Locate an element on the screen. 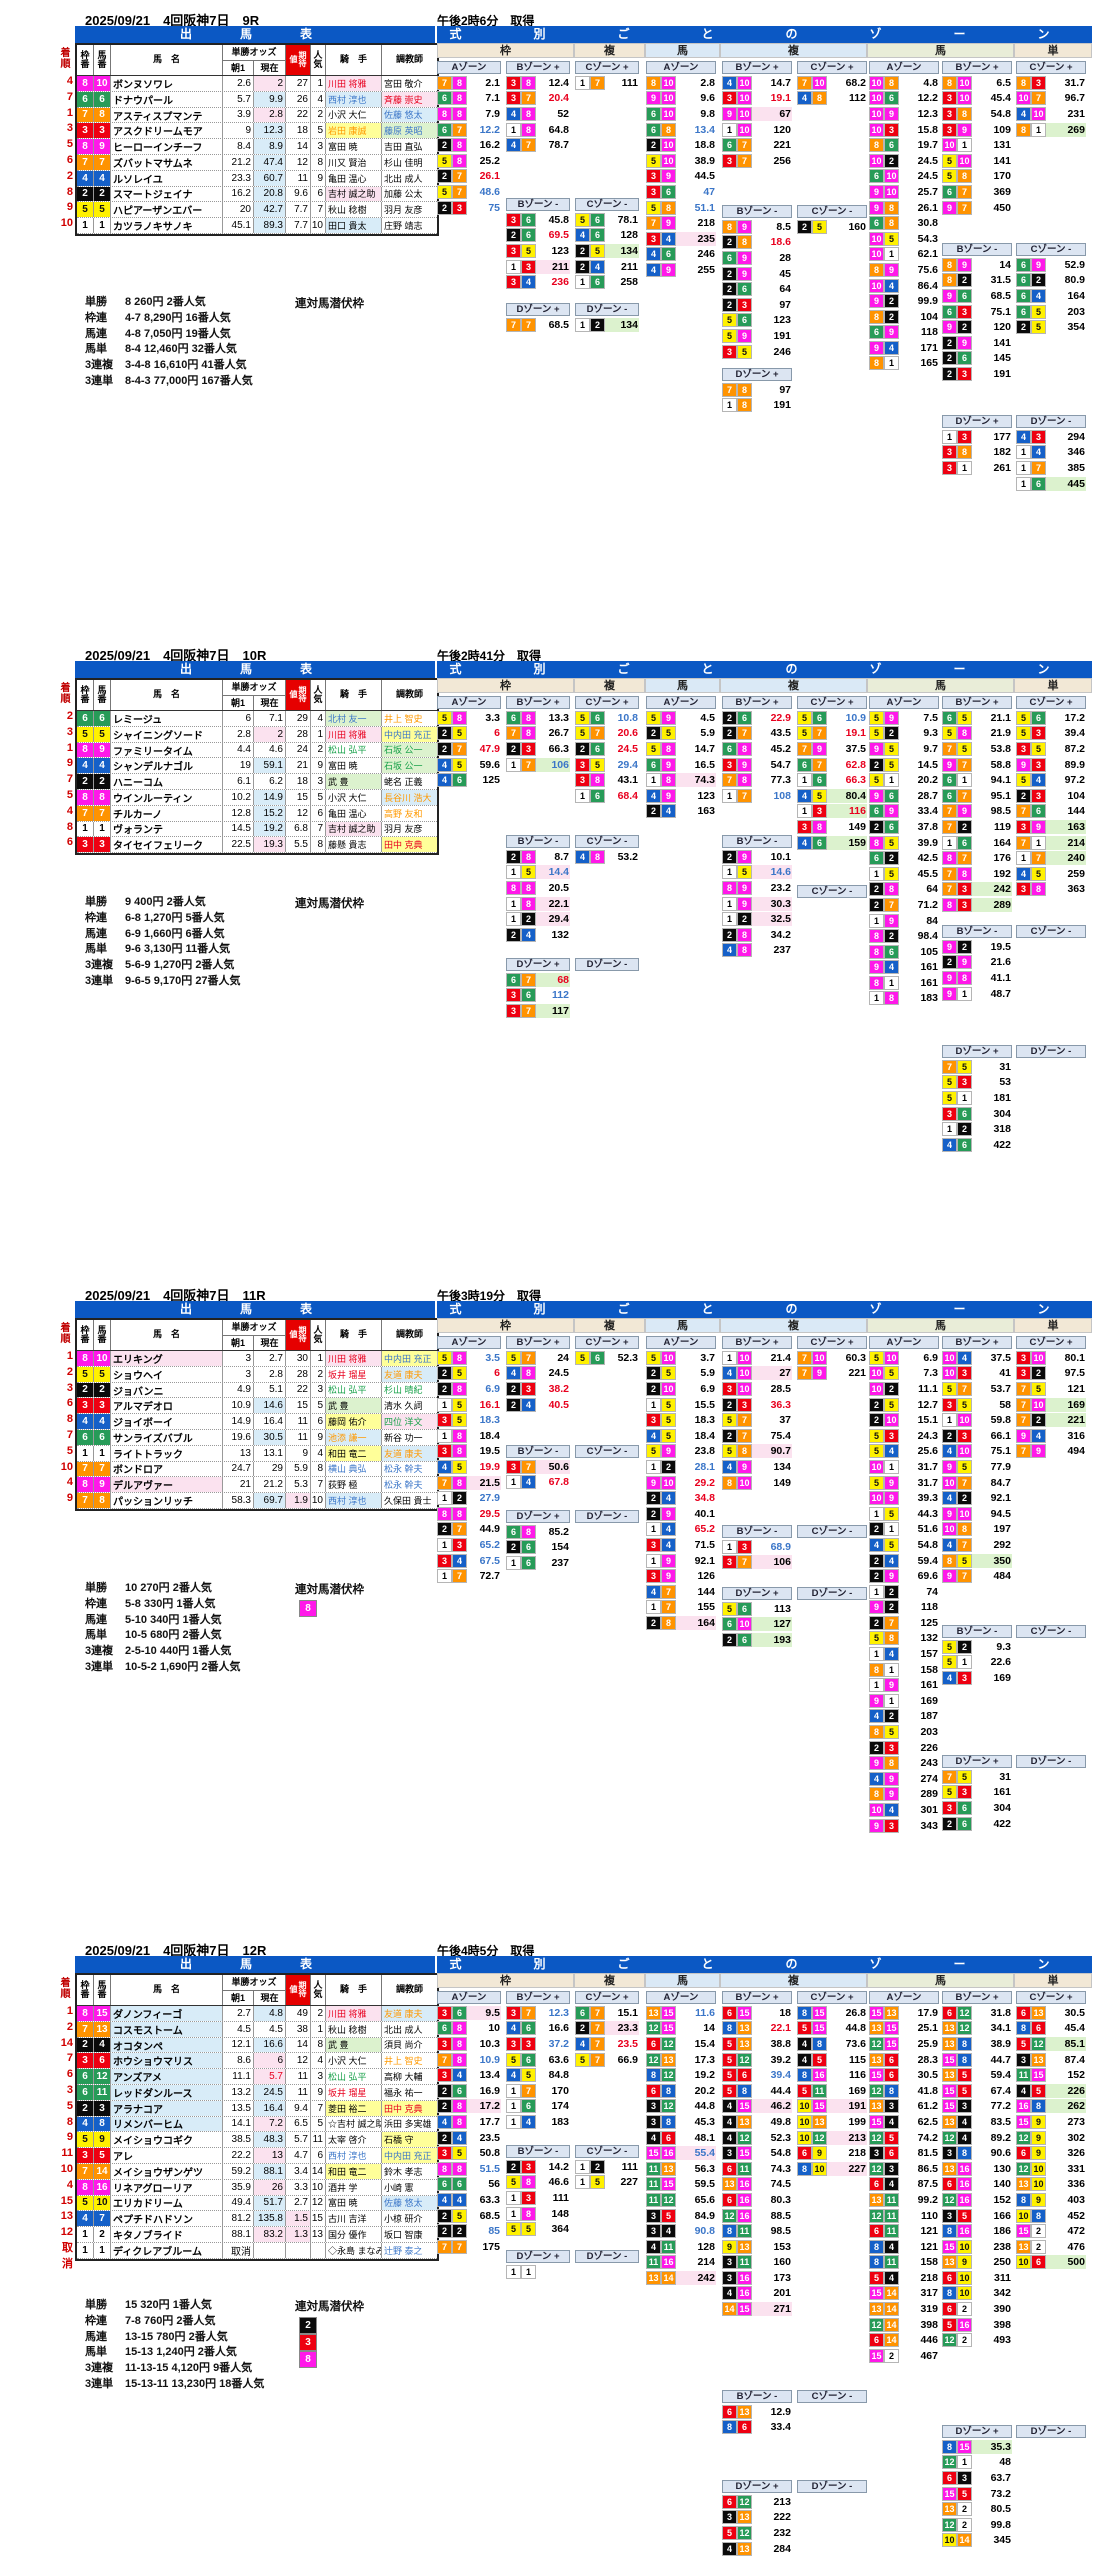  zone-row: 8 1 161 is located at coordinates (904, 983).